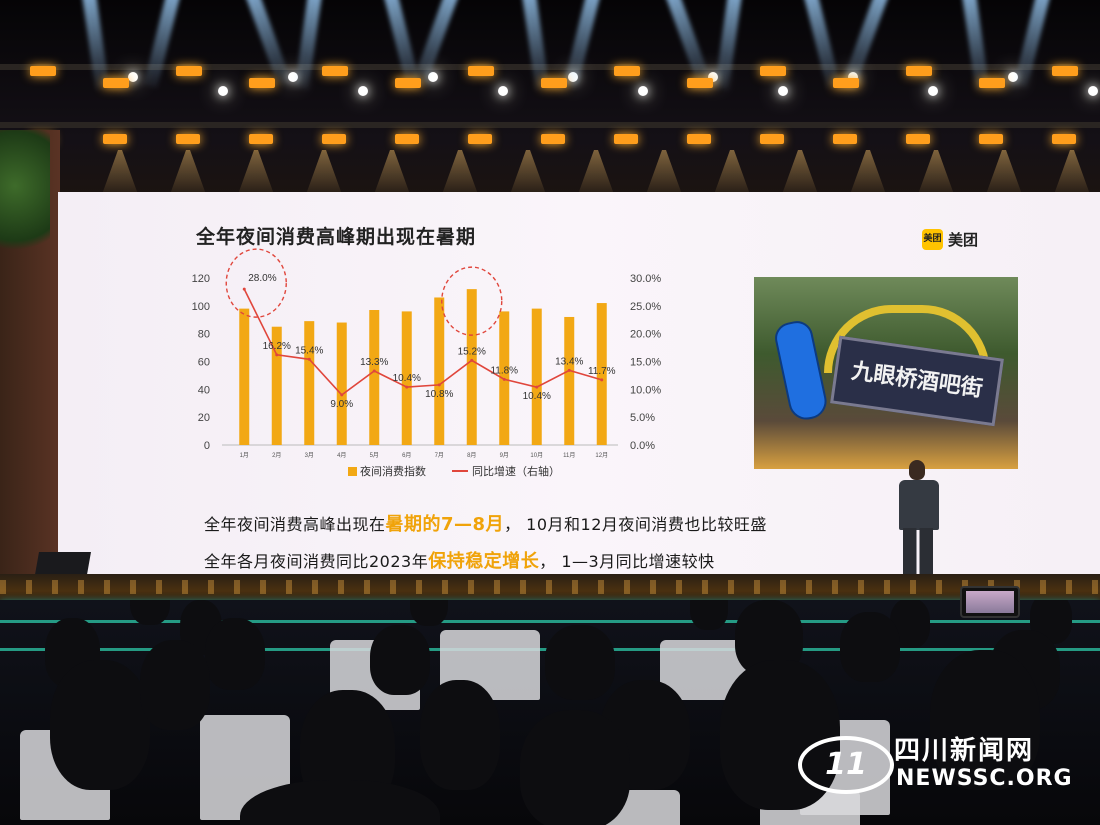 The height and width of the screenshot is (825, 1100). What do you see at coordinates (645, 390) in the screenshot?
I see `y-right-tick-label: 10.0%` at bounding box center [645, 390].